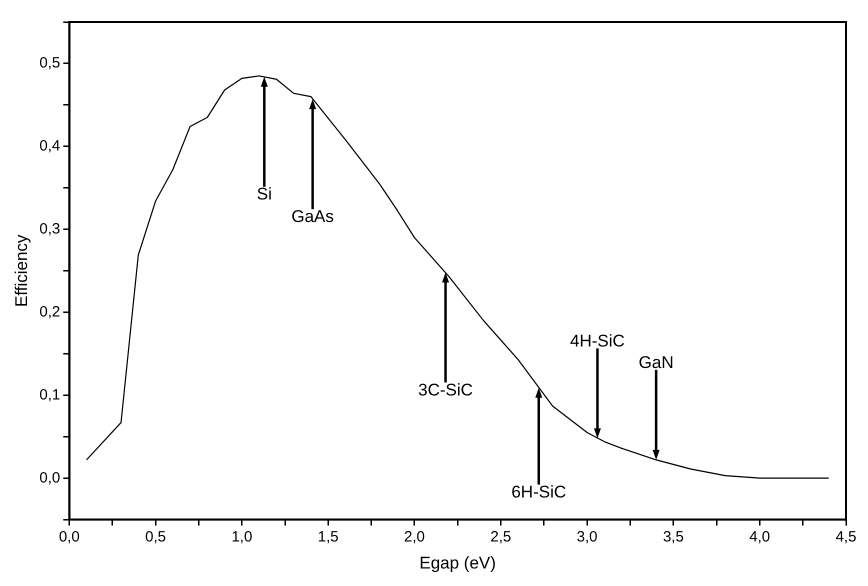 The image size is (868, 586). Describe the element at coordinates (49, 477) in the screenshot. I see `y-tick-label: 0,0` at that location.